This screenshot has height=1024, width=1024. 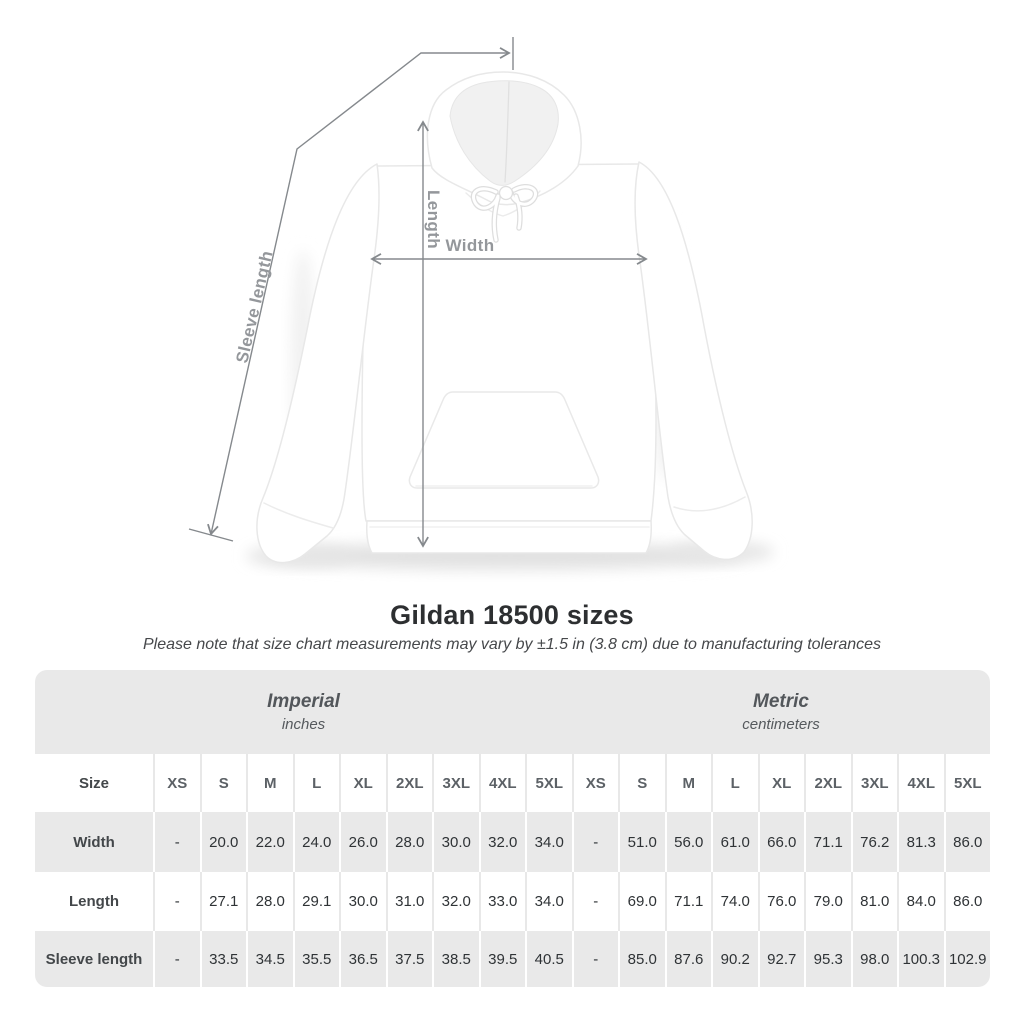 I want to click on sleeve-length-arrow, so click(x=359, y=291).